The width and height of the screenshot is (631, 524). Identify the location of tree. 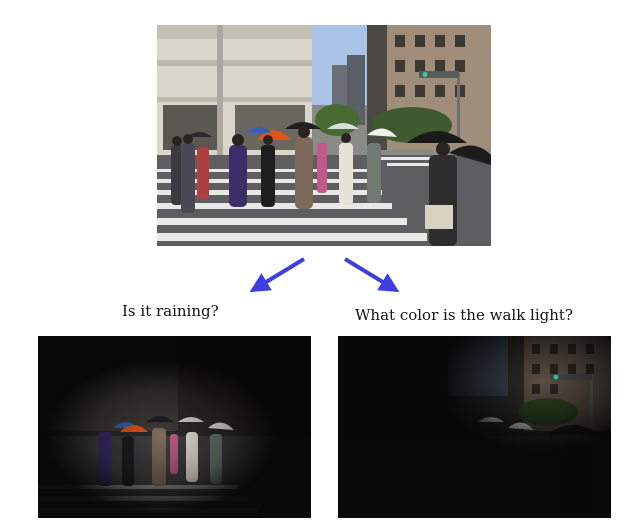
(337, 120).